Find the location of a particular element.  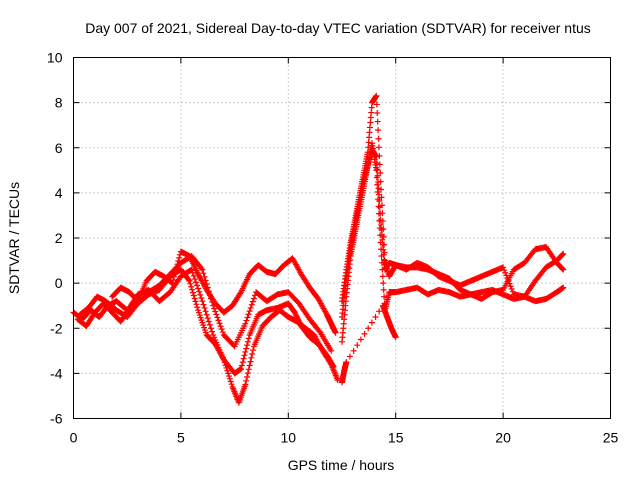

y-axis-label: SDTVAR / TECUs is located at coordinates (14, 238).